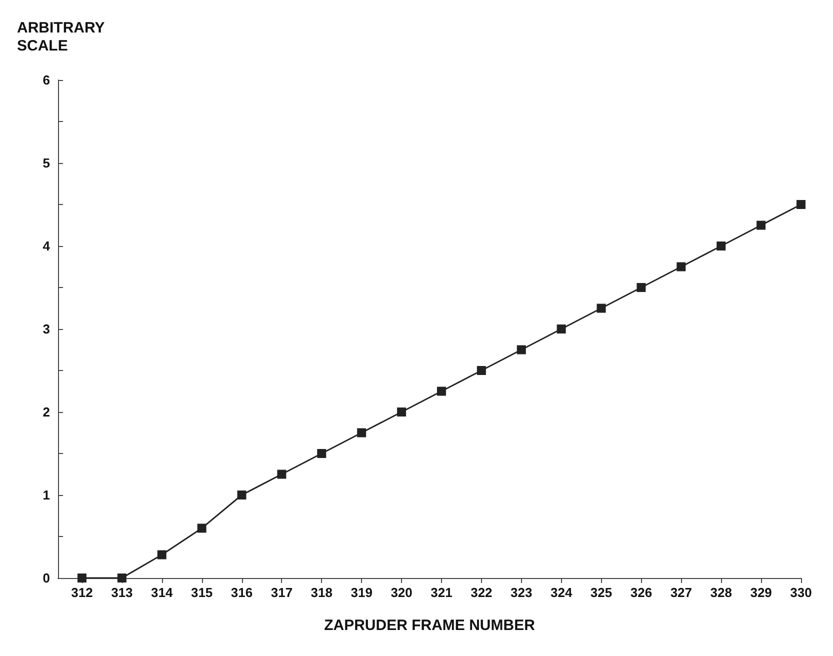 This screenshot has height=656, width=833. Describe the element at coordinates (801, 592) in the screenshot. I see `x-tick-label: 330` at that location.